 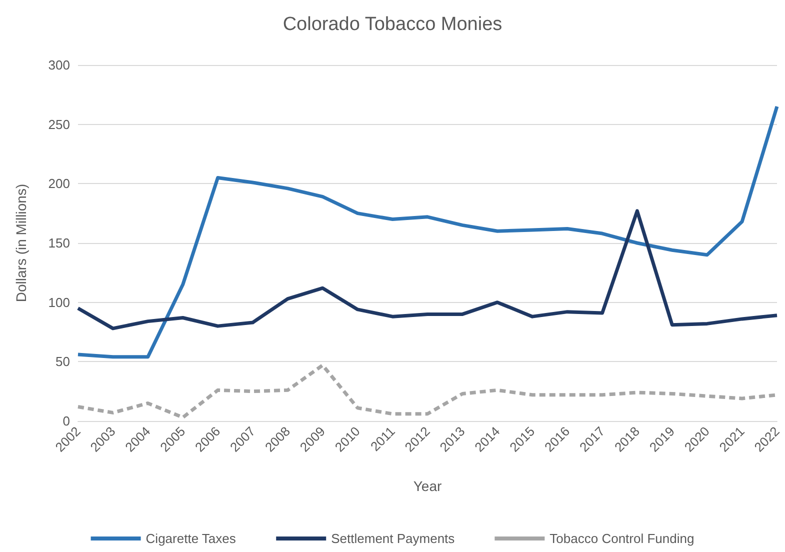 I want to click on legend-label: Cigarette Taxes, so click(x=191, y=538).